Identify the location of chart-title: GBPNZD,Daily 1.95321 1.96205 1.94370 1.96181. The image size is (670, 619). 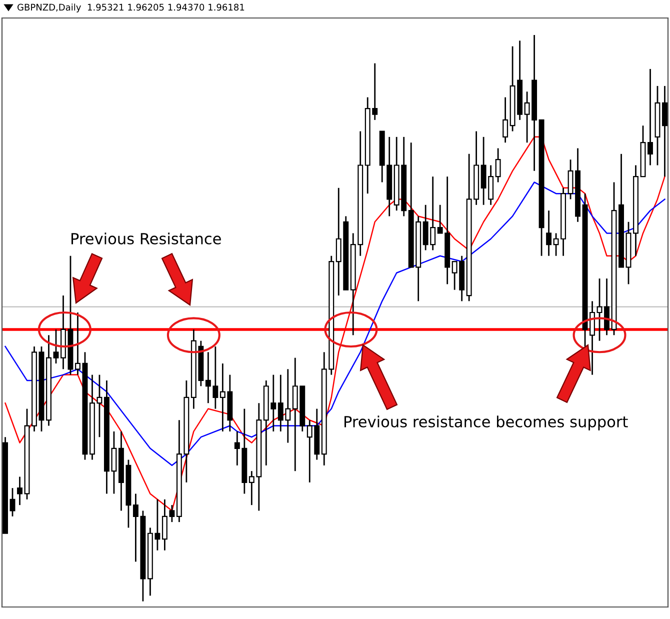
(131, 8).